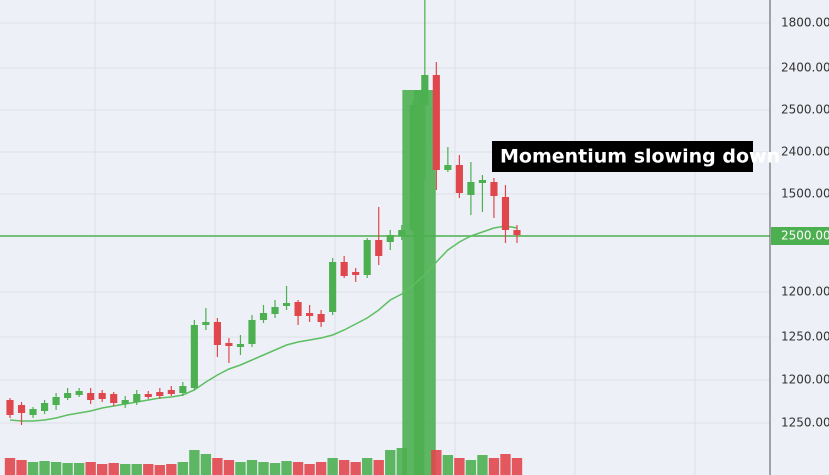 The image size is (829, 475). Describe the element at coordinates (805, 337) in the screenshot. I see `price-label: 1250.00` at that location.